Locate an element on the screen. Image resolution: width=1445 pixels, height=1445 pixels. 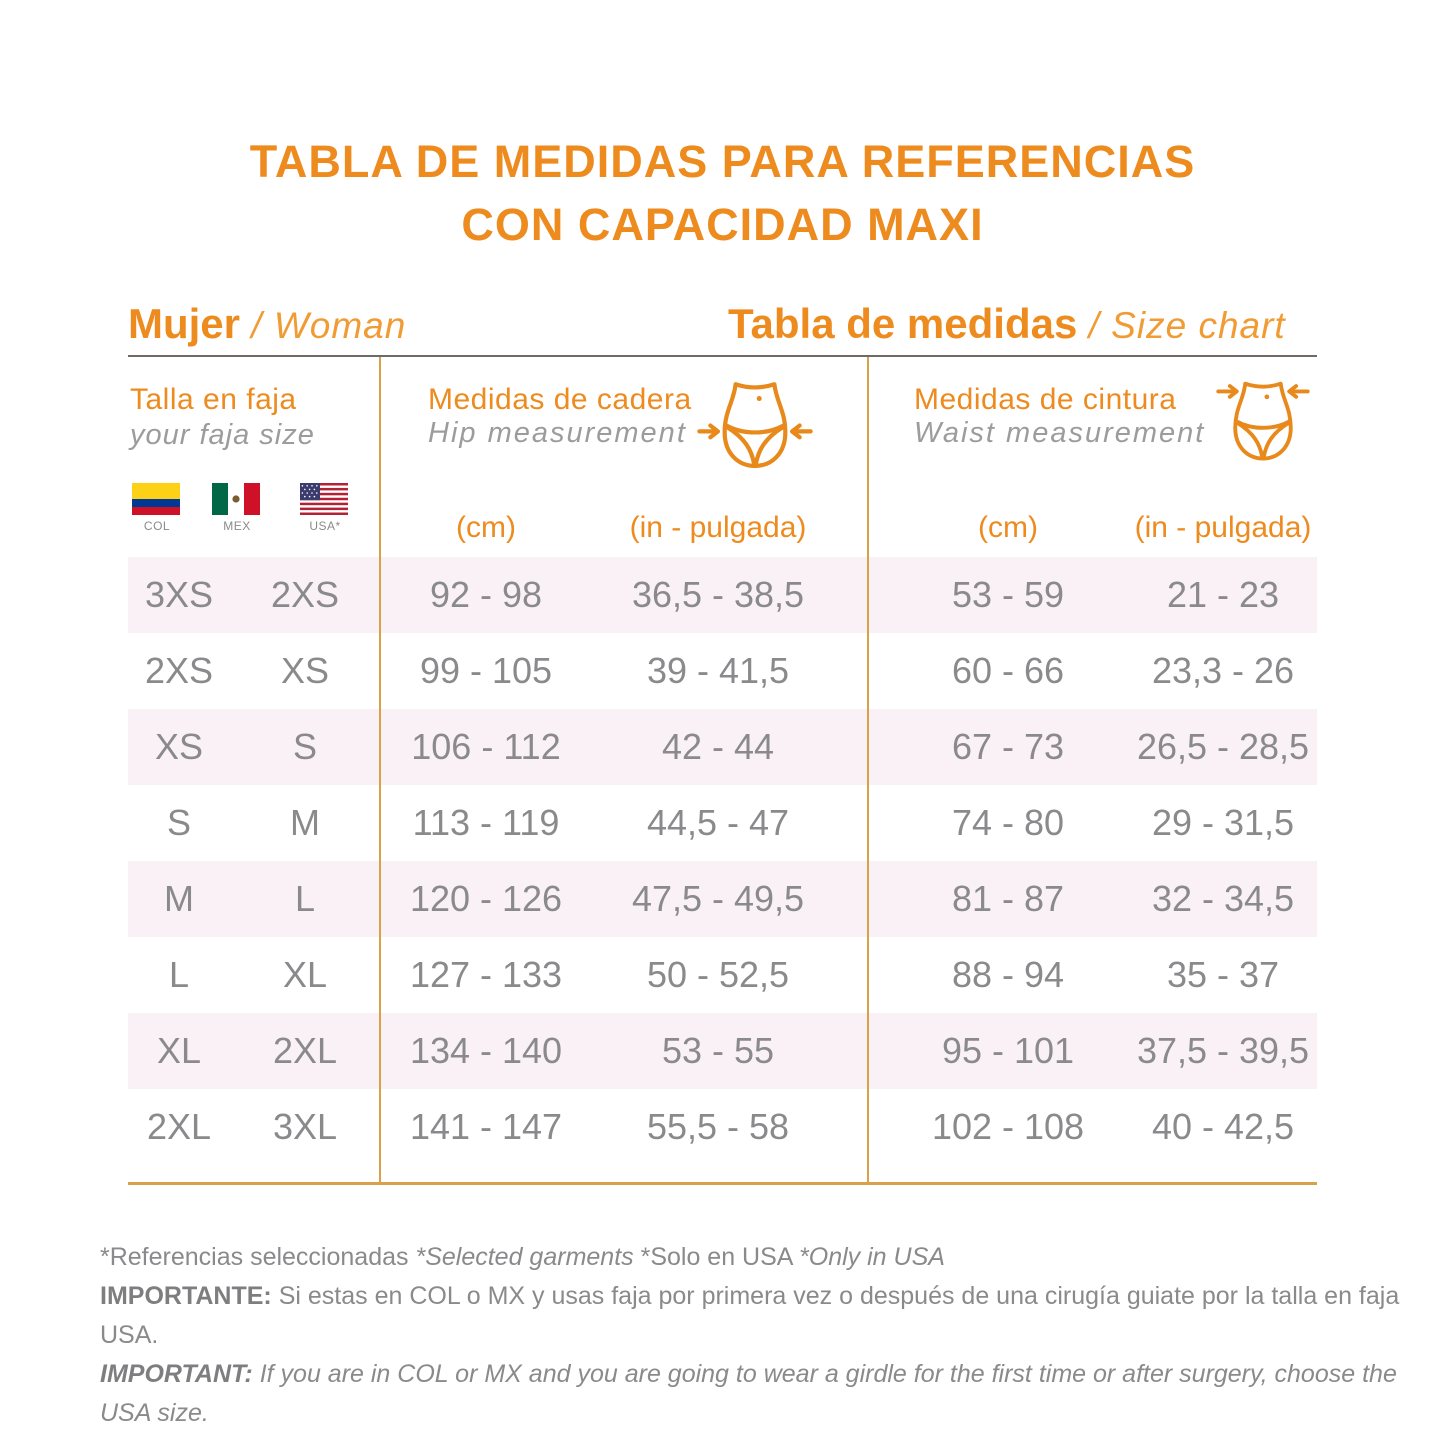
usa-flag-icon is located at coordinates (324, 499).